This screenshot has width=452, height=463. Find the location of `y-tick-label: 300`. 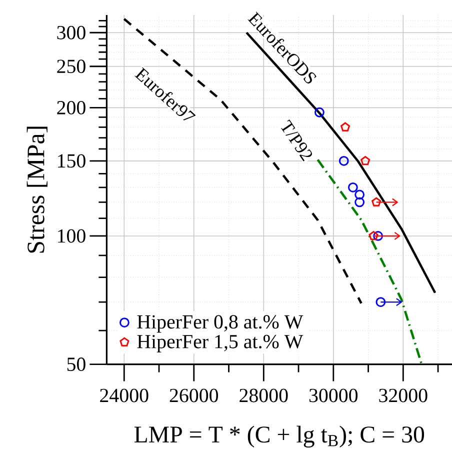

y-tick-label: 300 is located at coordinates (71, 33).